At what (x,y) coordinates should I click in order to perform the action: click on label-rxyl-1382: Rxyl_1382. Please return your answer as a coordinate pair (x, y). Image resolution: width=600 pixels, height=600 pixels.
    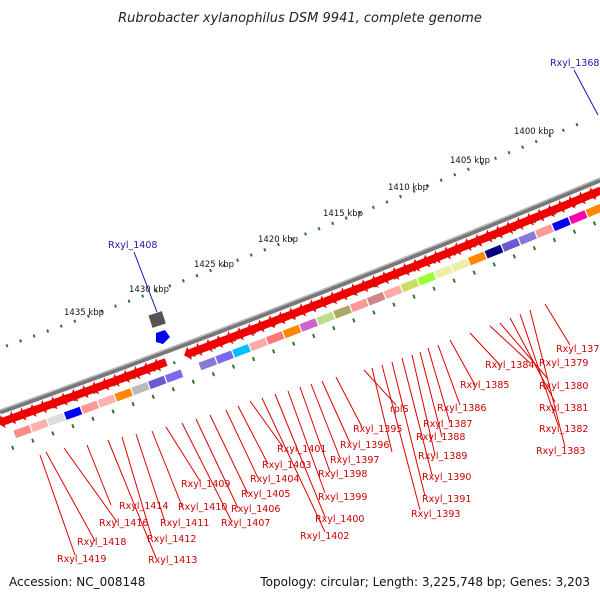
    Looking at the image, I should click on (563, 429).